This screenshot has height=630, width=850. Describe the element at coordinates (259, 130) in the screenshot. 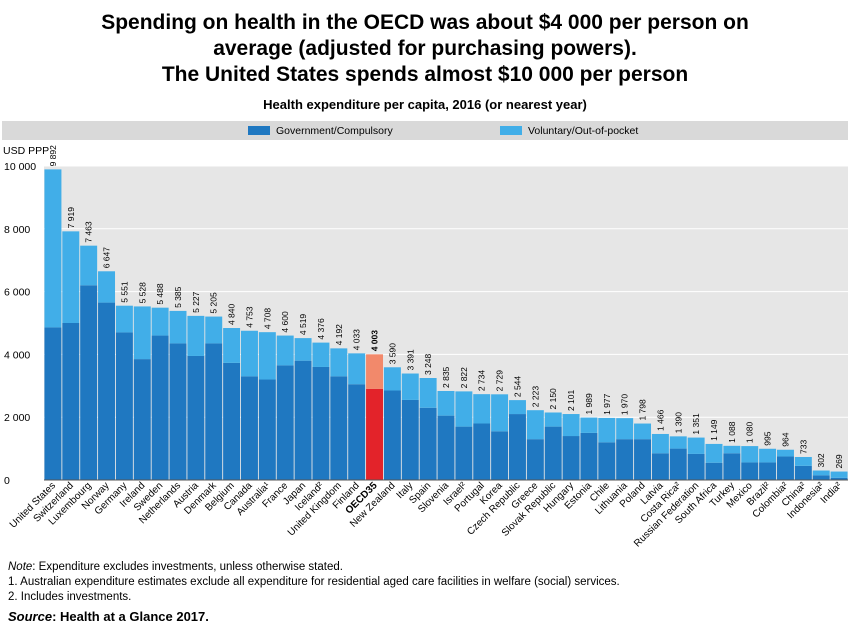

I see `legend-swatch-government` at that location.